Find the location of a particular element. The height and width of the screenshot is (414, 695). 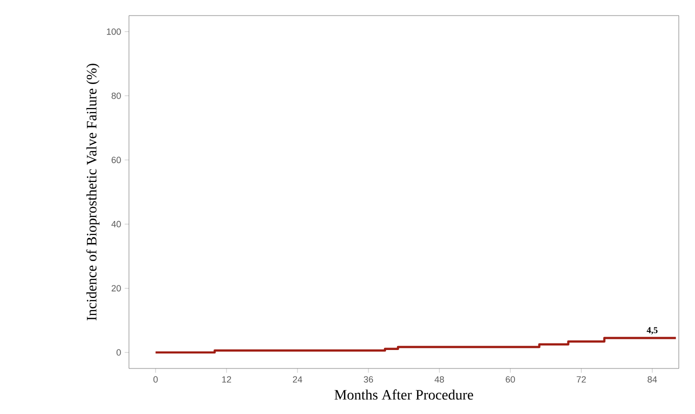

x-tick-label: 12 is located at coordinates (227, 379).